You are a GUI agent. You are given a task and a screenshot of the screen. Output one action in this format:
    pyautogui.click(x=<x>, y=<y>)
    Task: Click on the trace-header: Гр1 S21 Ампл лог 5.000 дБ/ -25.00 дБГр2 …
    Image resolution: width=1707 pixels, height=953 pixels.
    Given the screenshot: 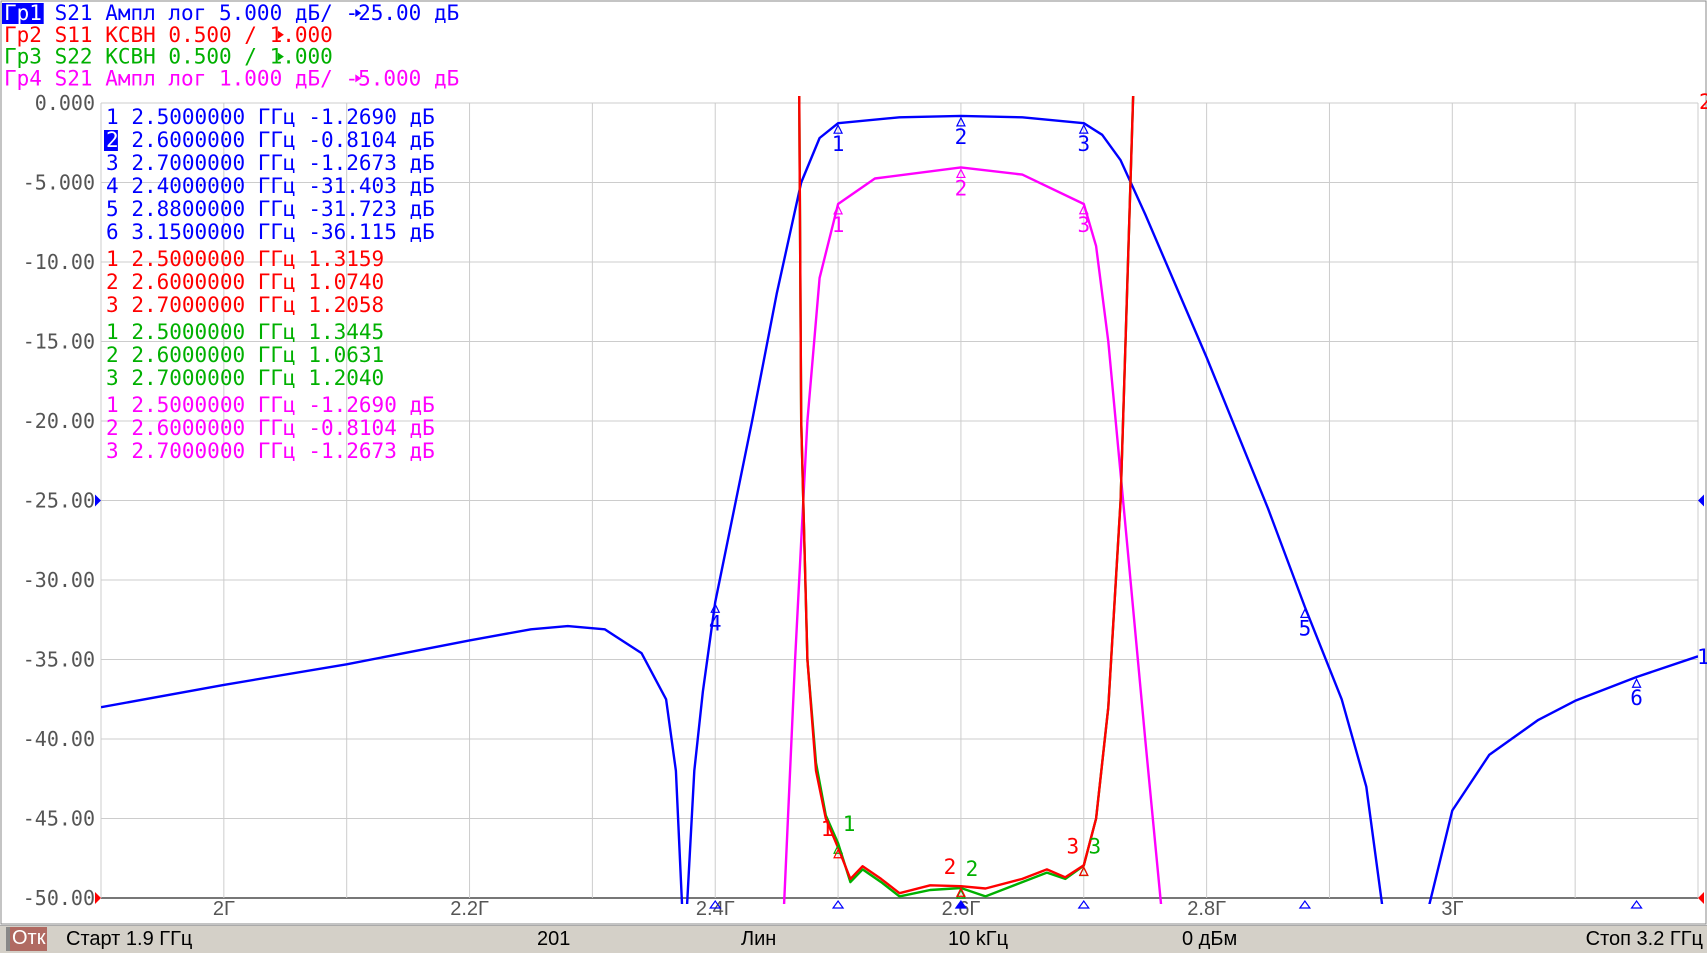 What is the action you would take?
    pyautogui.click(x=230, y=45)
    